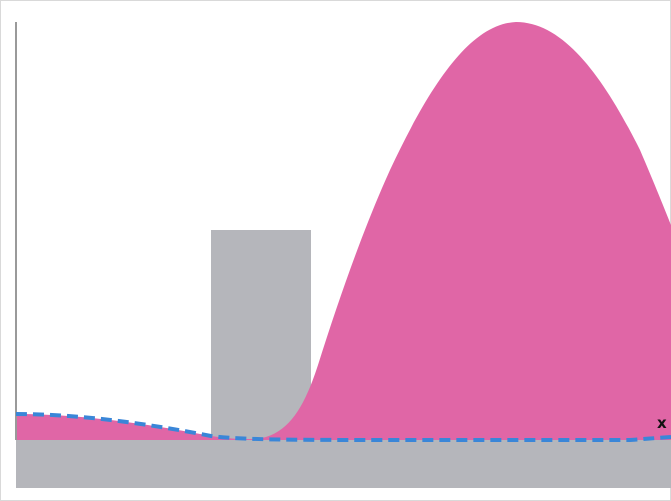 This screenshot has width=671, height=501. Describe the element at coordinates (343, 464) in the screenshot. I see `ground-region` at that location.